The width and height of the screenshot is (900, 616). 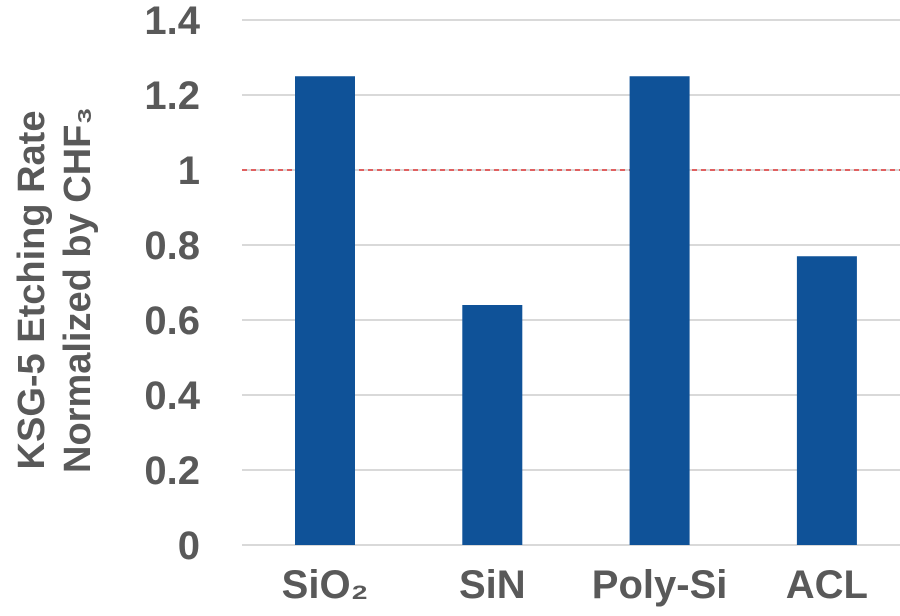 I want to click on x-tick-label: ACL, so click(x=827, y=585).